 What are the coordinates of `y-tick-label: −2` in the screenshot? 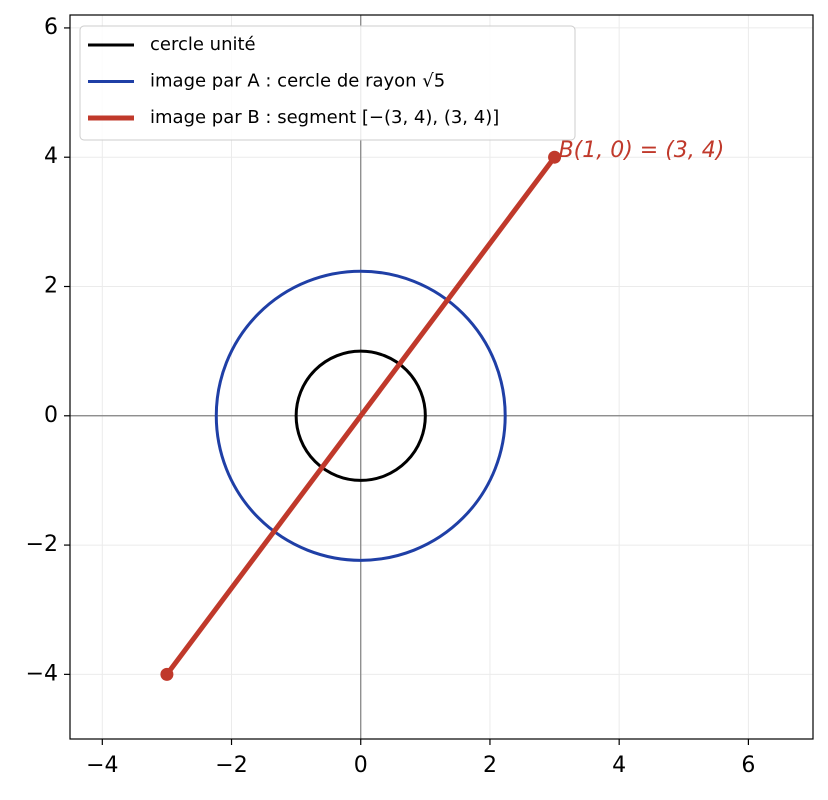 It's located at (42, 544).